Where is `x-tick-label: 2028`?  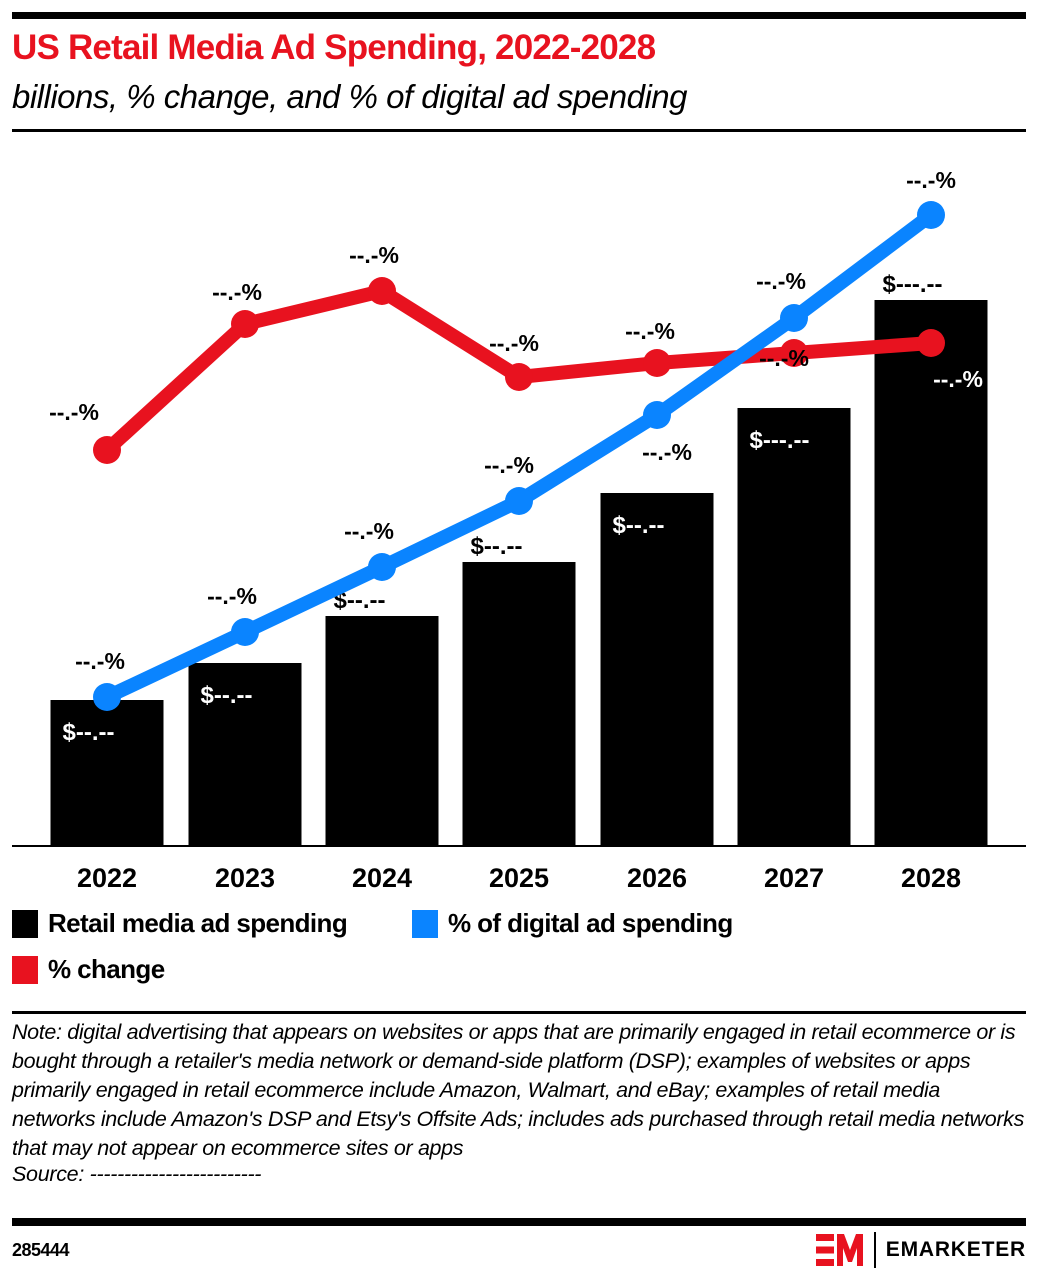 x-tick-label: 2028 is located at coordinates (931, 878).